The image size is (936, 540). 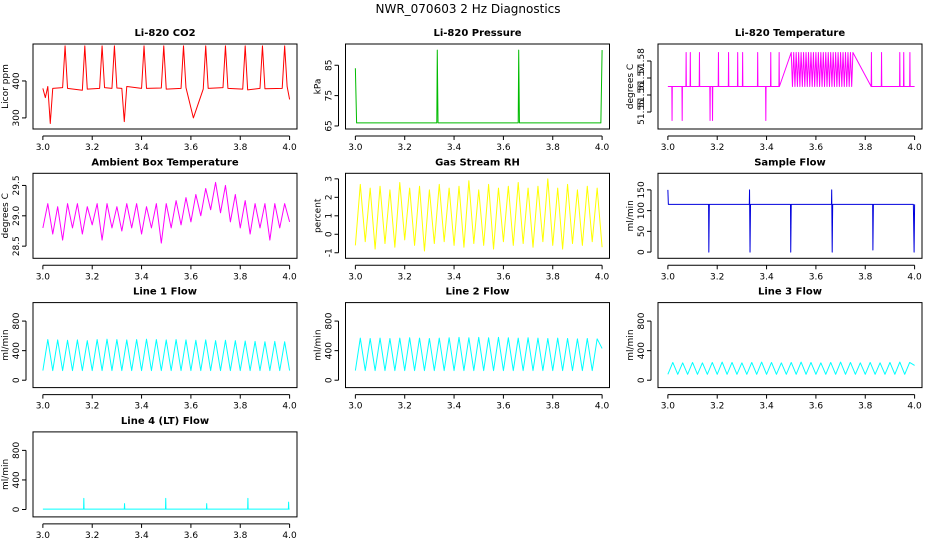 What do you see at coordinates (790, 33) in the screenshot?
I see `panel-title: Li-820 Temperature` at bounding box center [790, 33].